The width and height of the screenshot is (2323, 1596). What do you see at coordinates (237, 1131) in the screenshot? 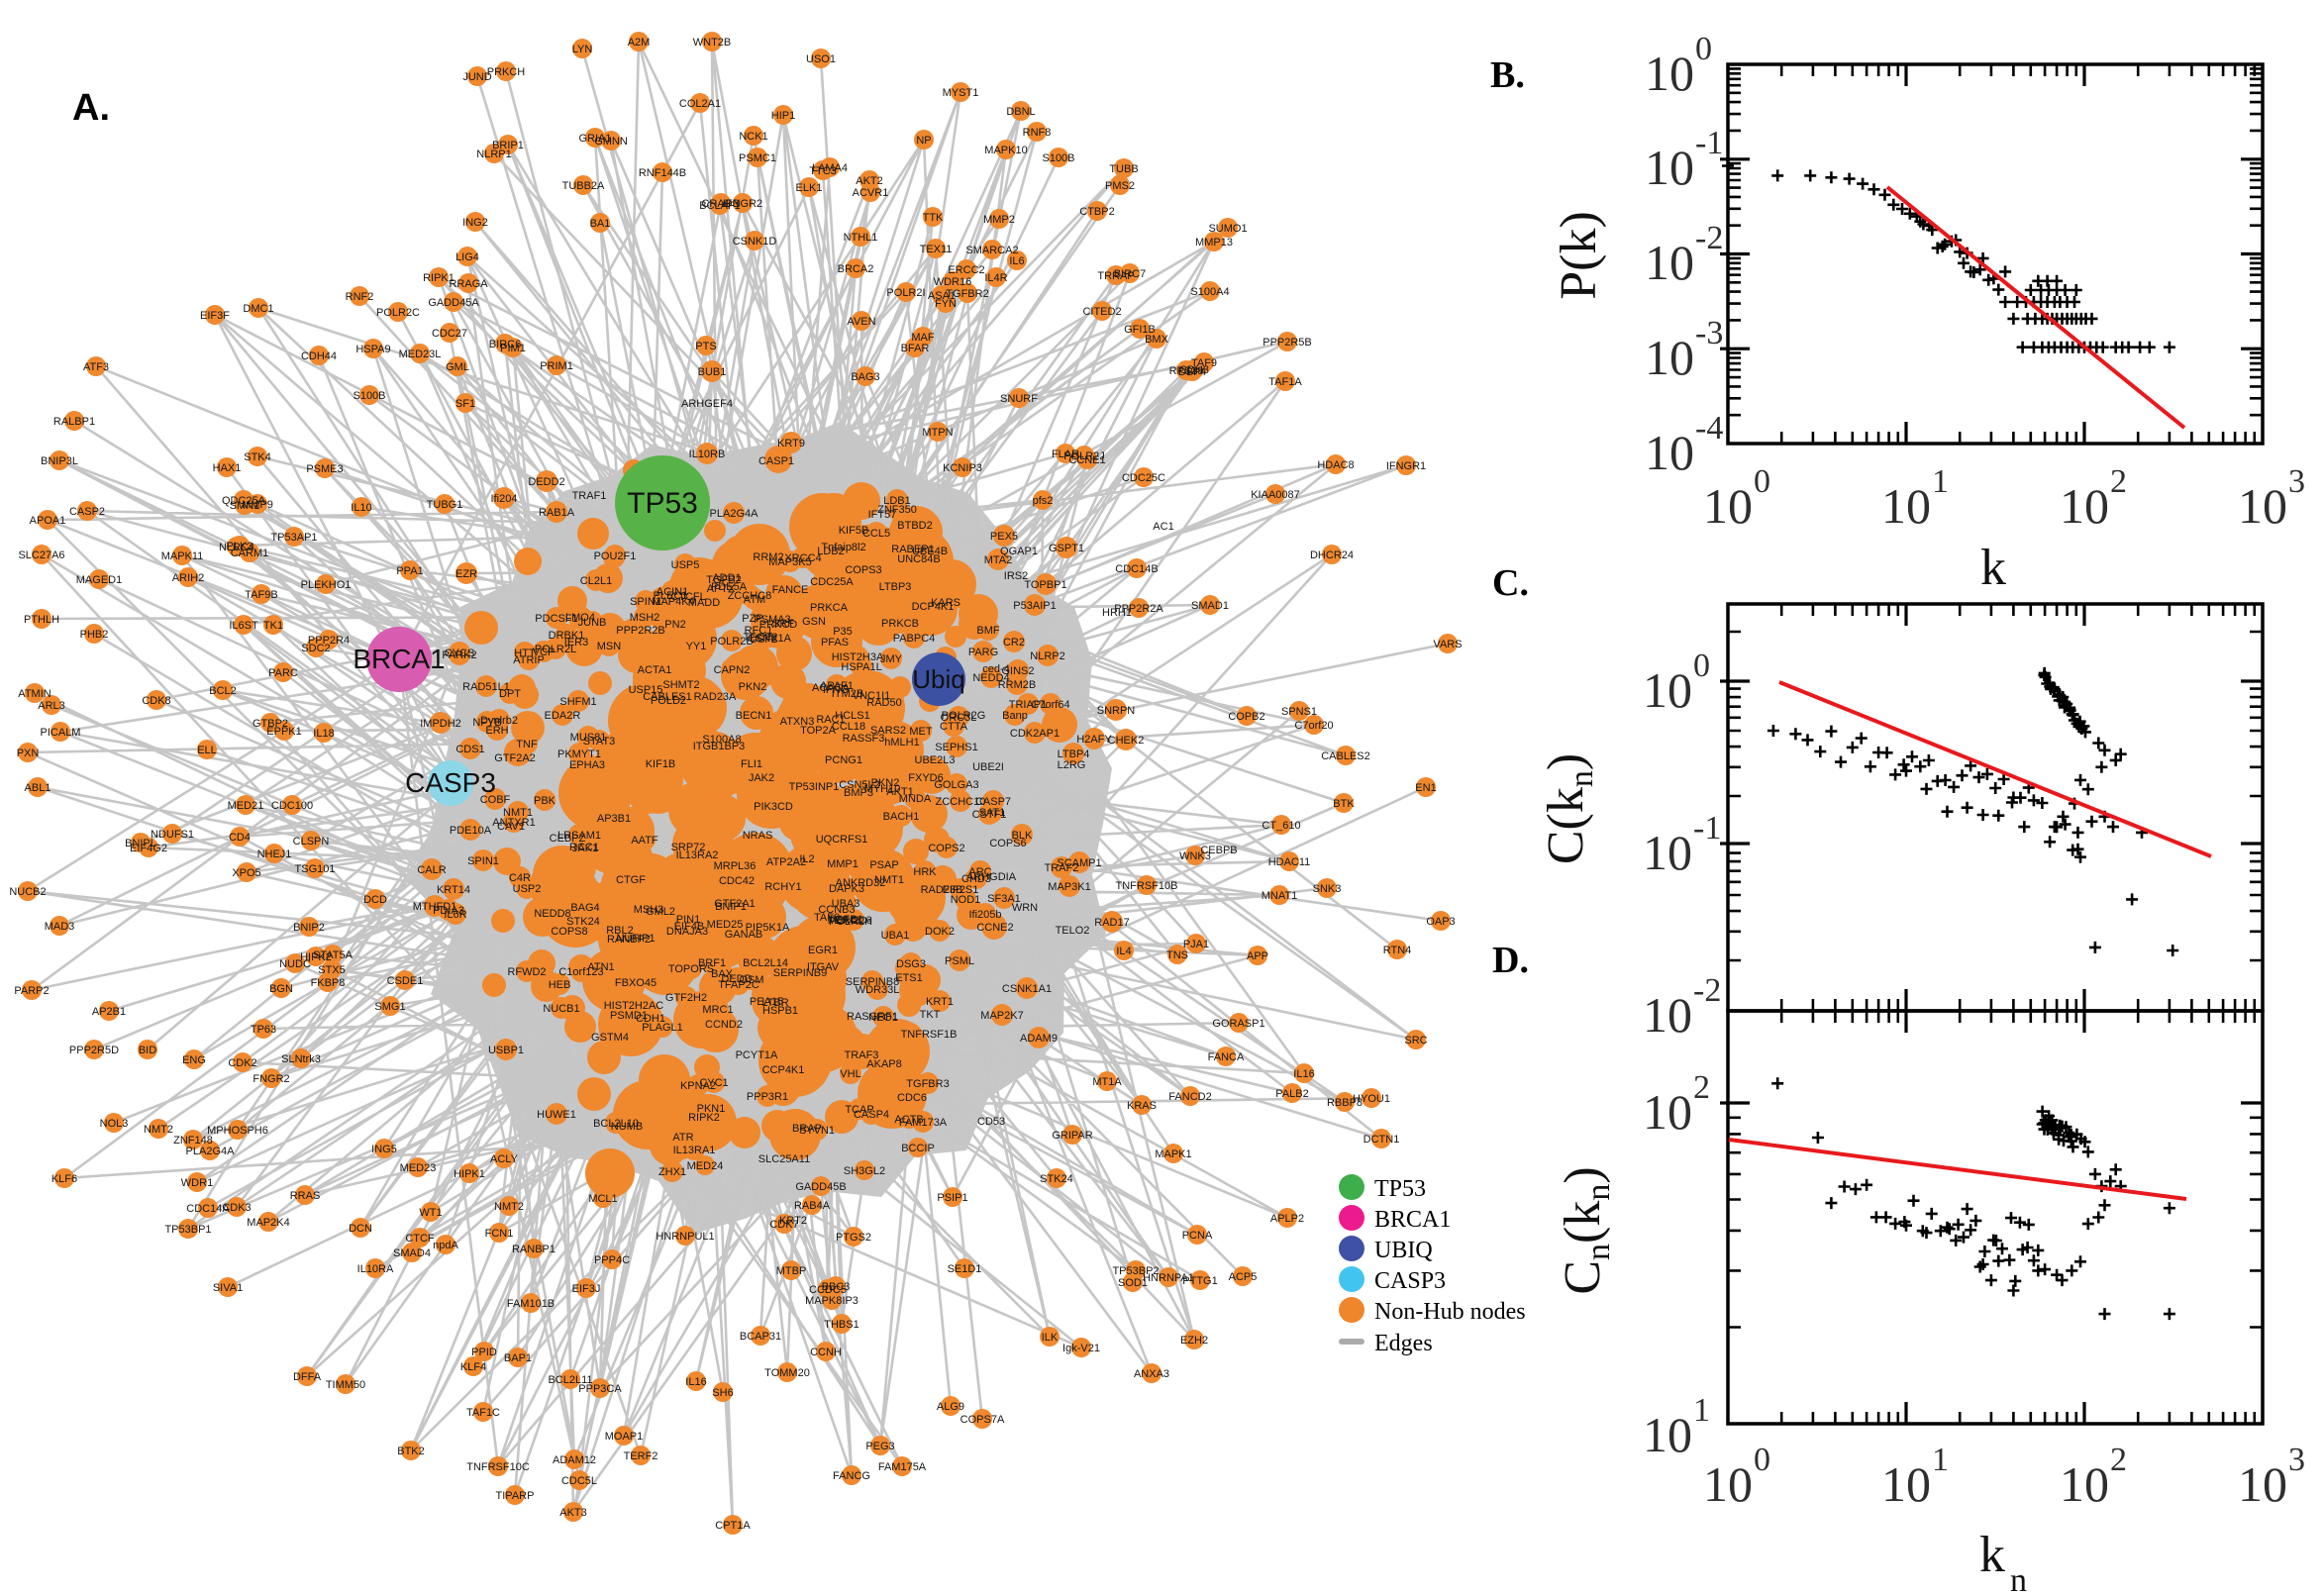
I see `svg-text: MPHOSPH6` at bounding box center [237, 1131].